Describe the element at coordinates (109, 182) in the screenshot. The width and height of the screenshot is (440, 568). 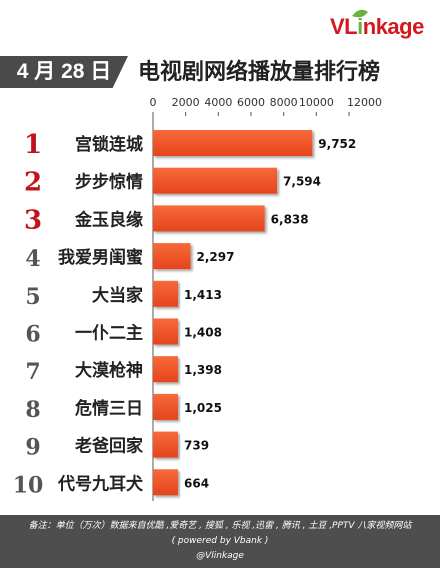
I see `category-label: 步步惊情` at that location.